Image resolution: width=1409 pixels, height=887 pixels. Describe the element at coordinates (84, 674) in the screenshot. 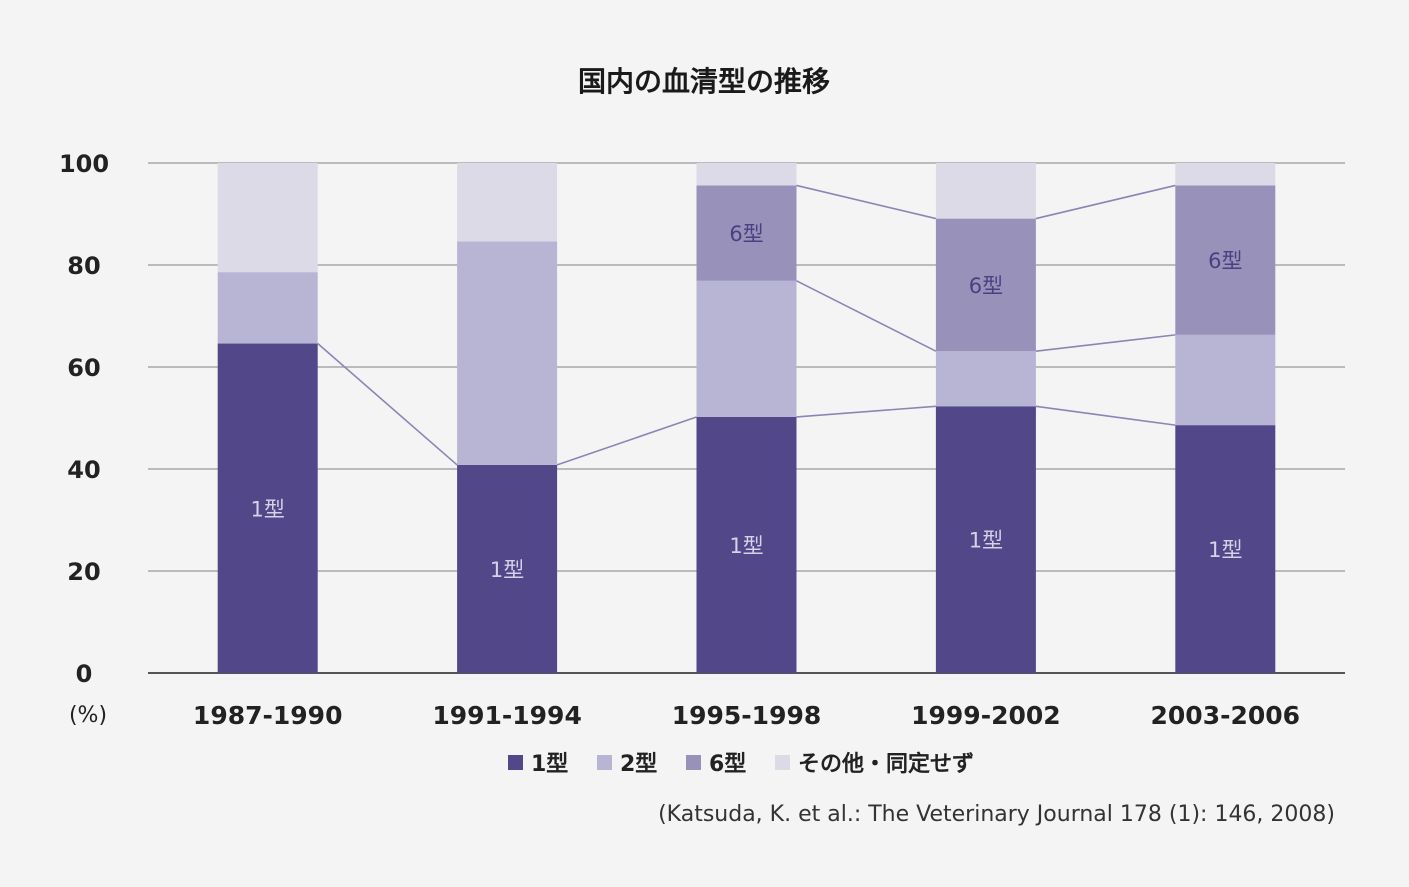

I see `y-tick-label: 0` at that location.